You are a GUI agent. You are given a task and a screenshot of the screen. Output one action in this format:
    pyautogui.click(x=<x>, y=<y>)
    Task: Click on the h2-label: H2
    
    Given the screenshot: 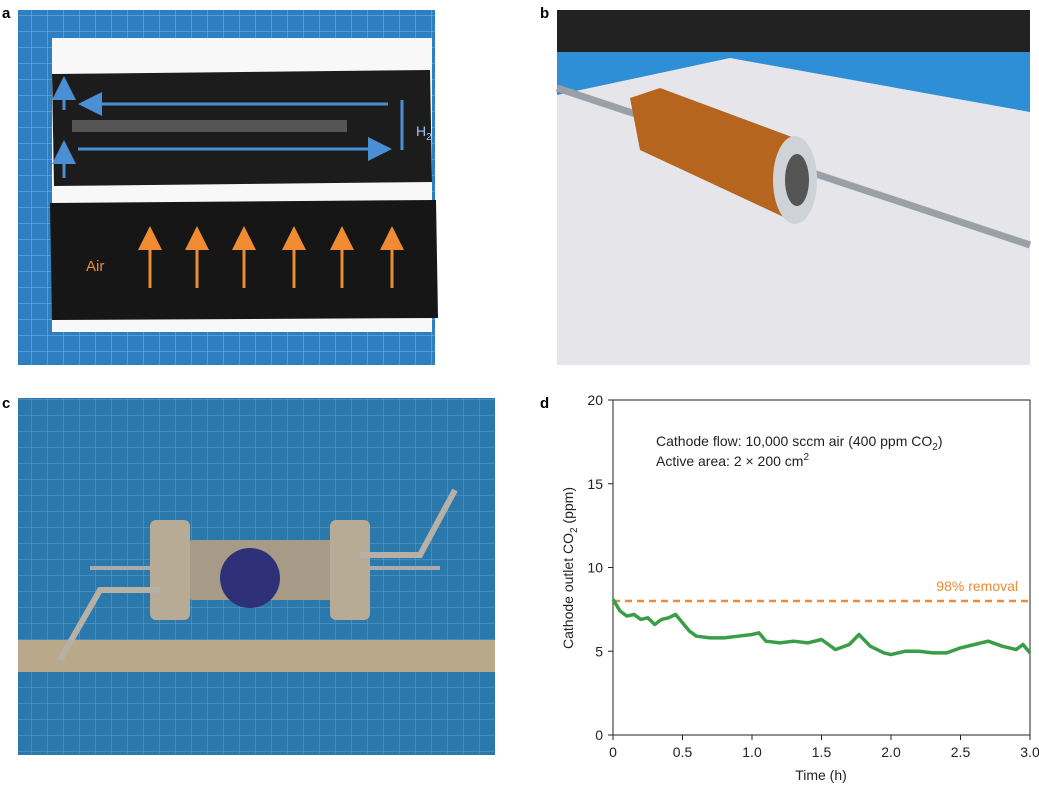 What is the action you would take?
    pyautogui.click(x=424, y=133)
    